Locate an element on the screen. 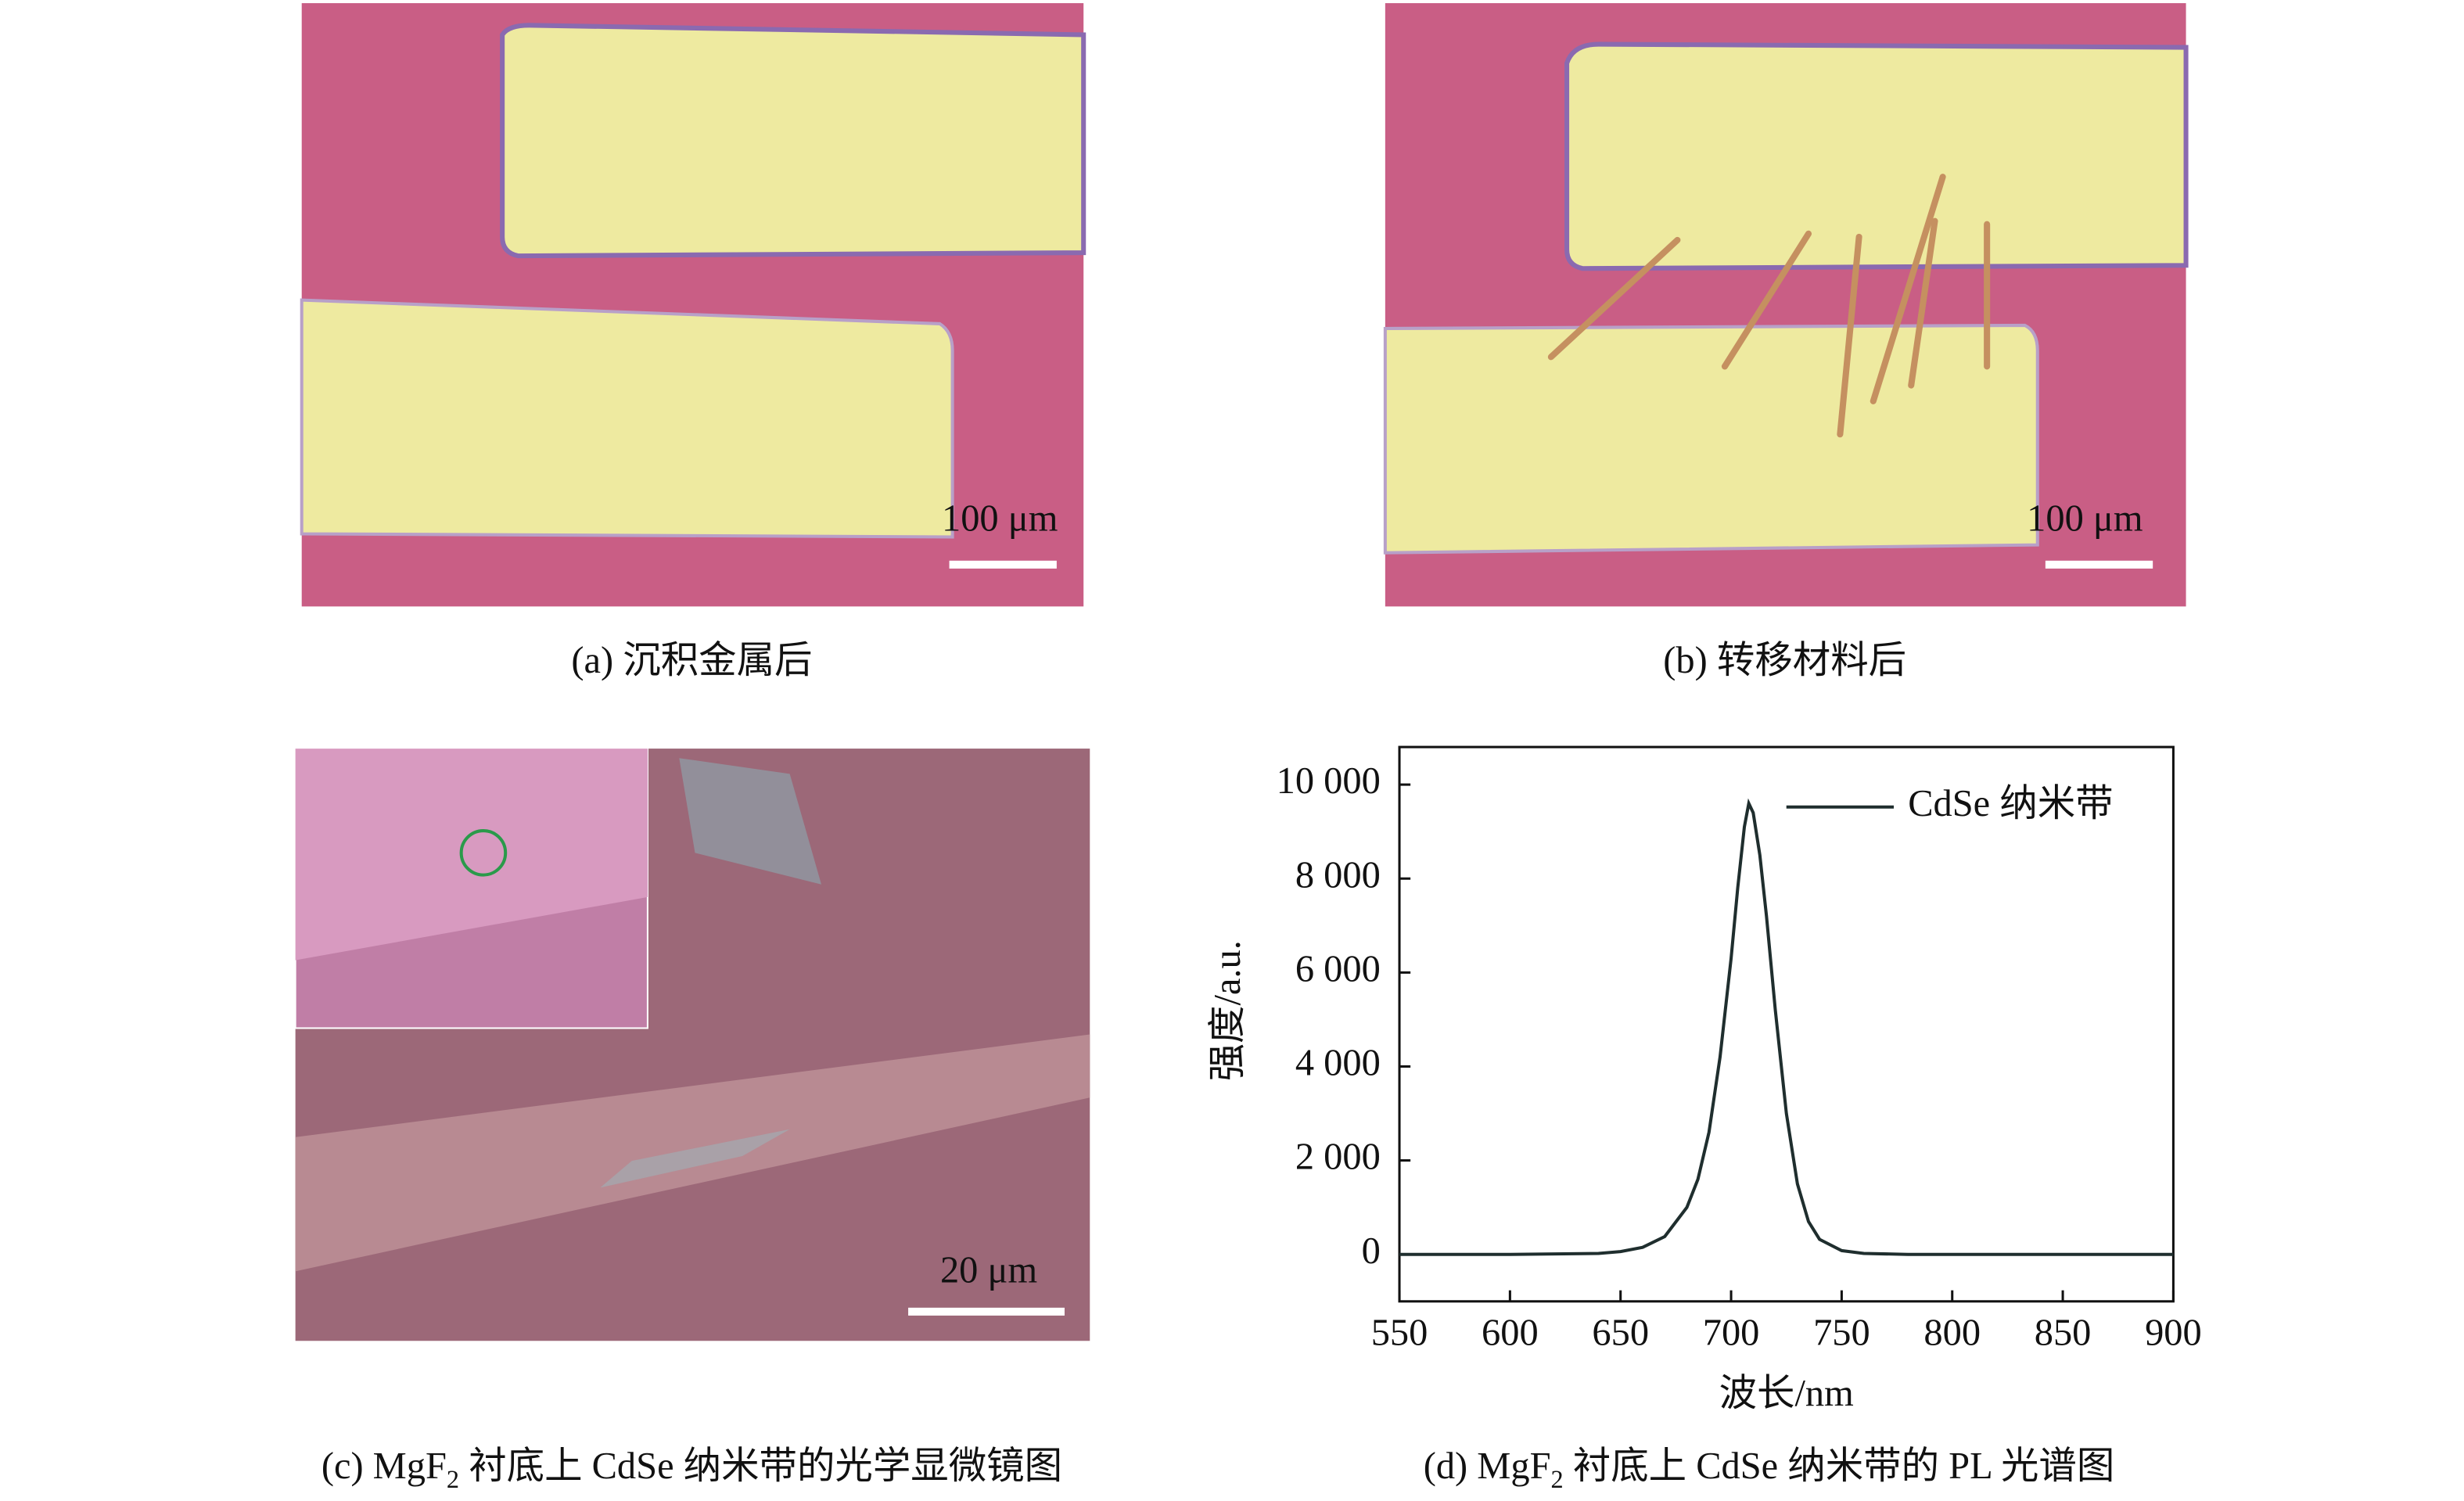 The width and height of the screenshot is (2464, 1501). caption: (a) 沉积金属后 is located at coordinates (691, 660).